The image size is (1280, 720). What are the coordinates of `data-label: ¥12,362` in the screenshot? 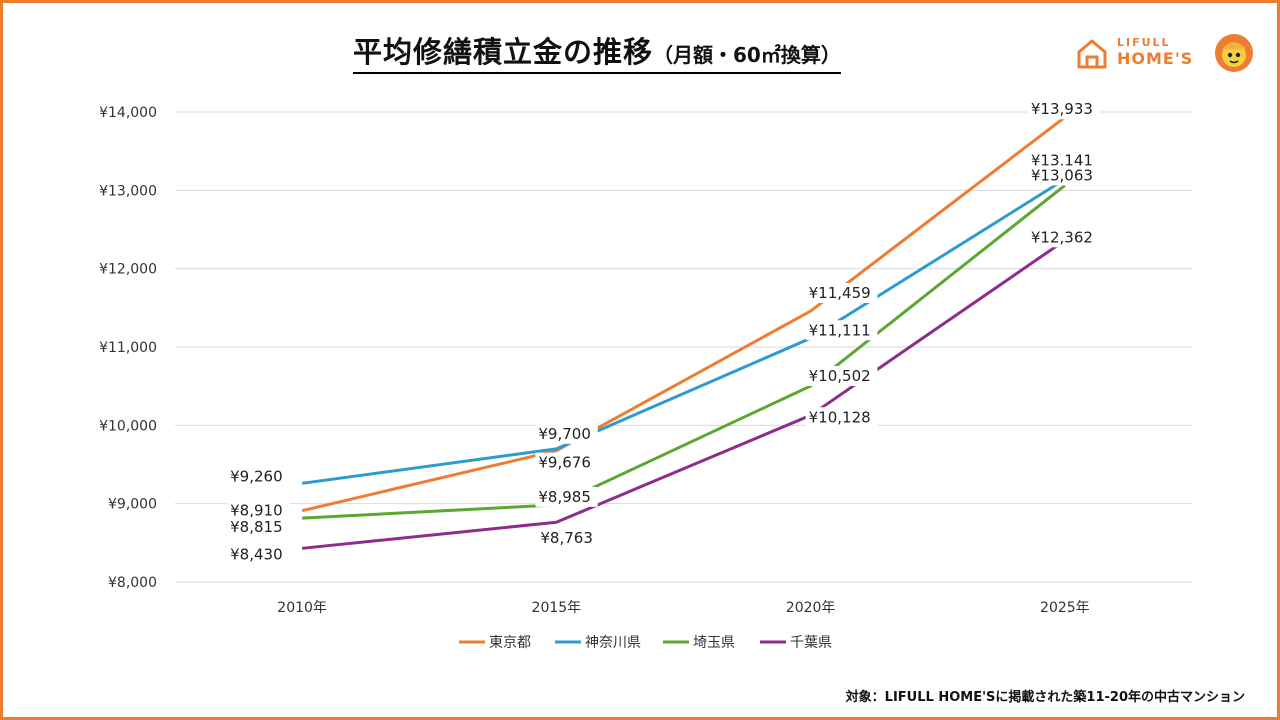 It's located at (1062, 237).